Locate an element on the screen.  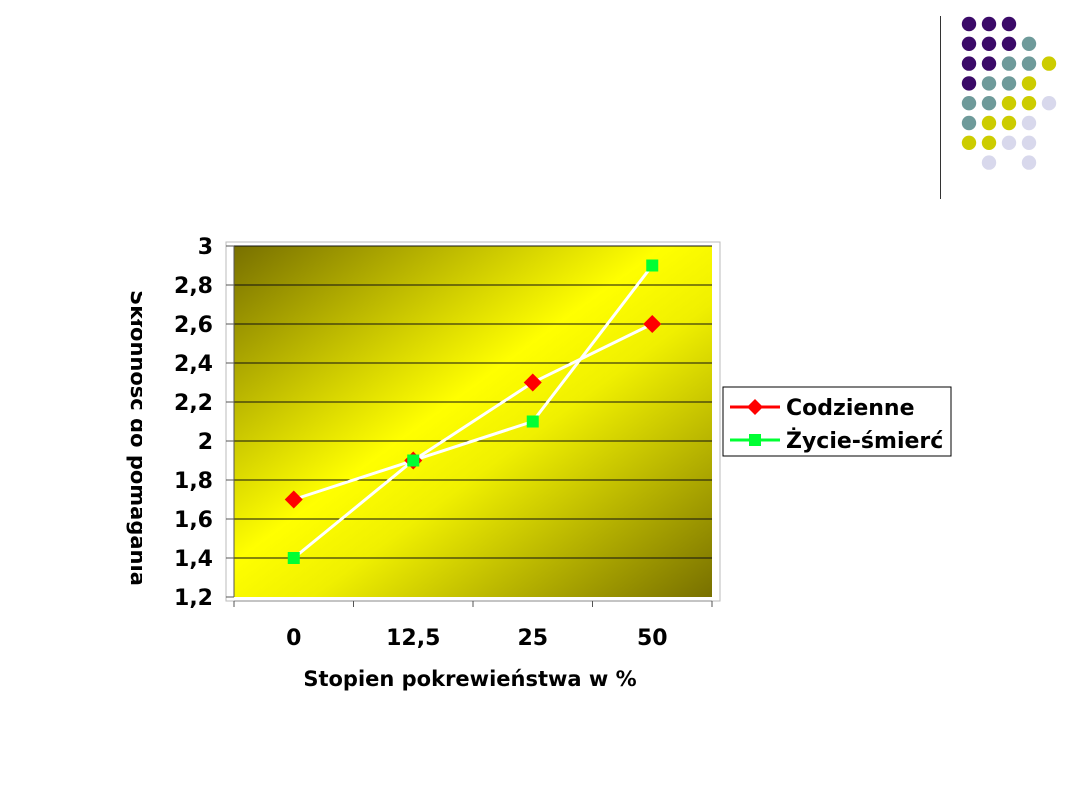
x-tick-label: 50 is located at coordinates (652, 638).